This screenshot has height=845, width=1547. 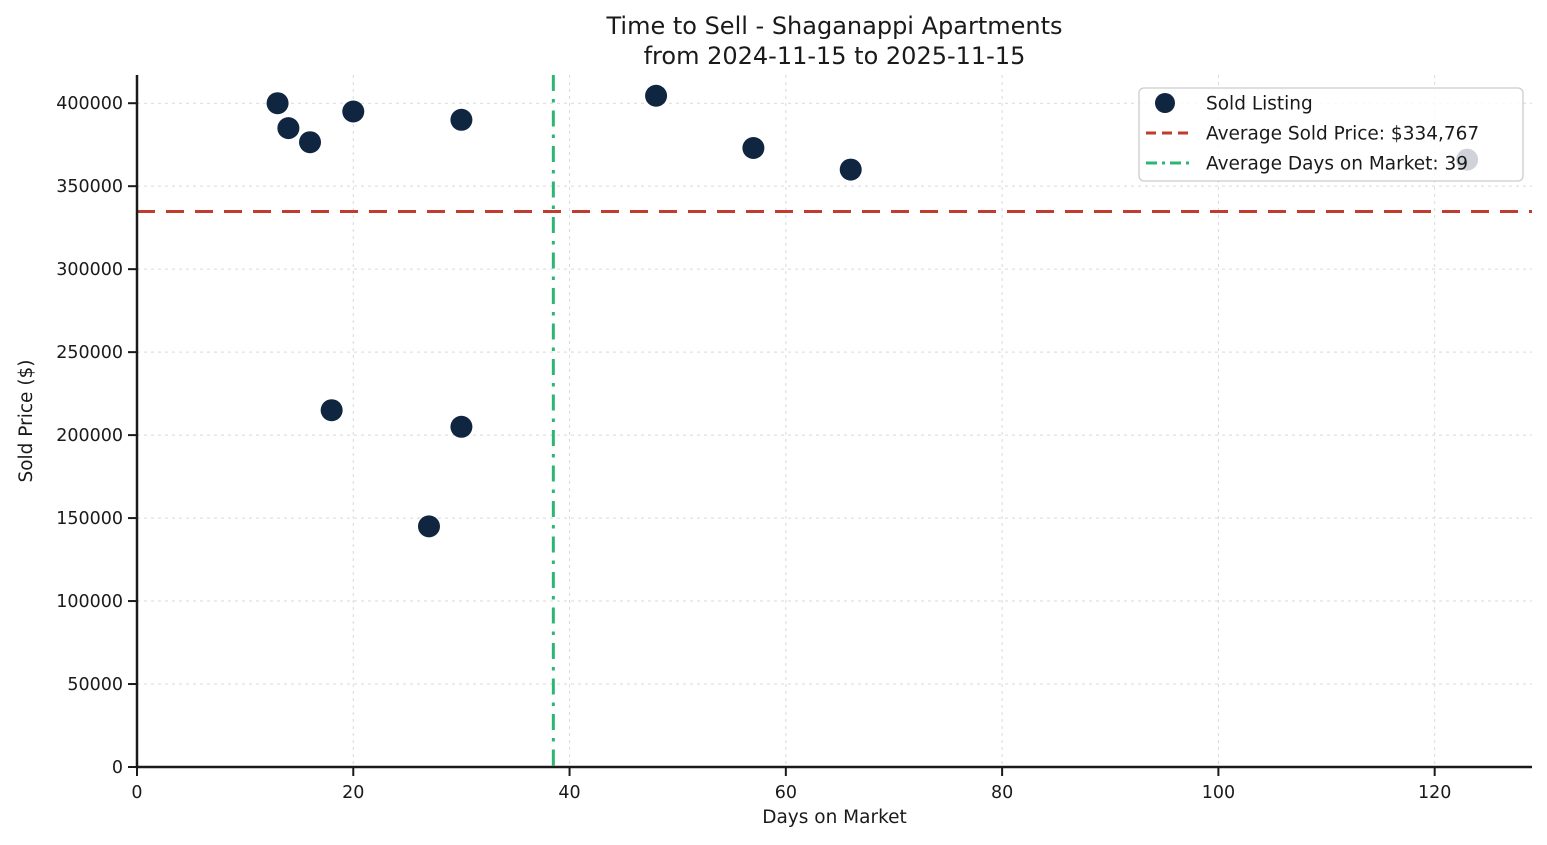 What do you see at coordinates (353, 793) in the screenshot?
I see `x-tick-label: 20` at bounding box center [353, 793].